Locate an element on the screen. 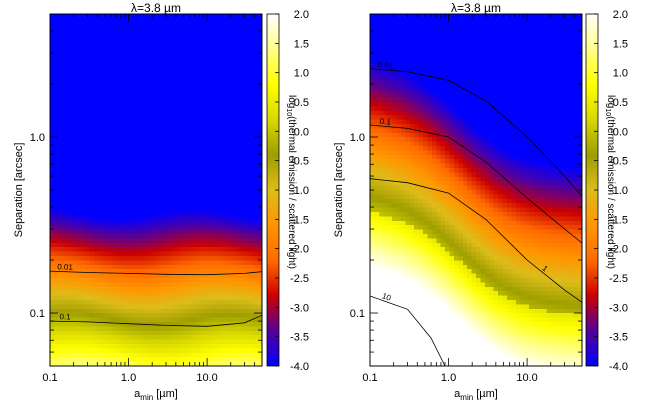  contour-label: 1 is located at coordinates (545, 269).